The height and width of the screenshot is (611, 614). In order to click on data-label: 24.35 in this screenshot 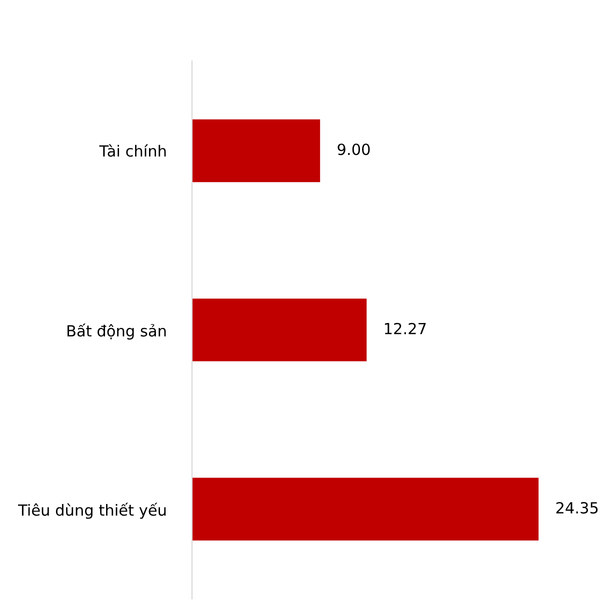, I will do `click(577, 508)`.